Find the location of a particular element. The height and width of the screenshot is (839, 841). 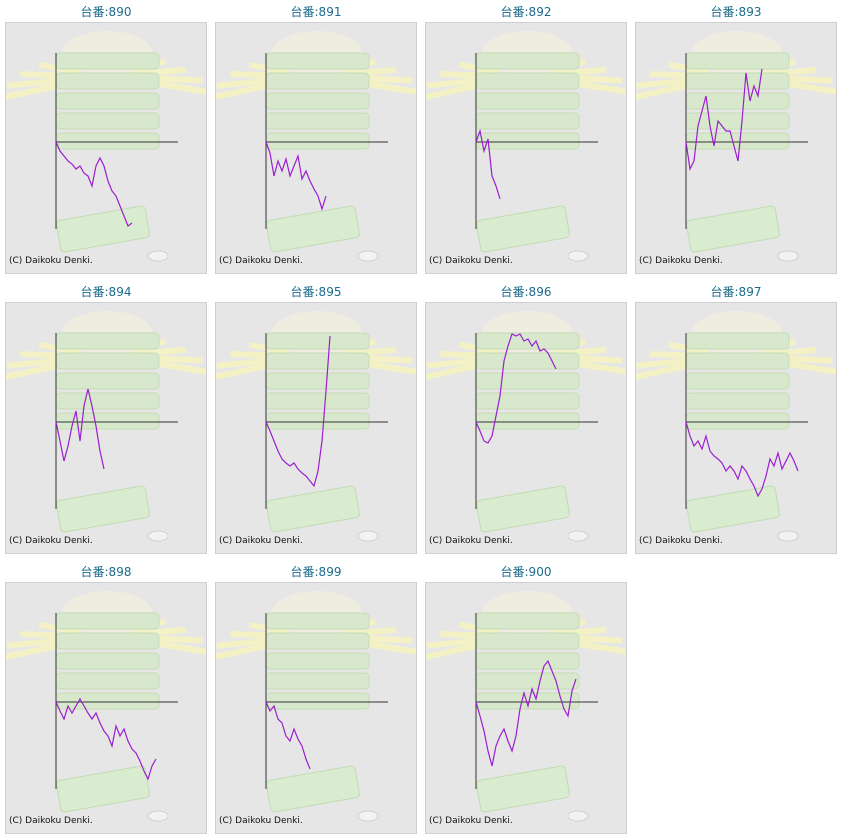

panel: 台番:900 (C) Daikoku Denki. is located at coordinates (526, 699).